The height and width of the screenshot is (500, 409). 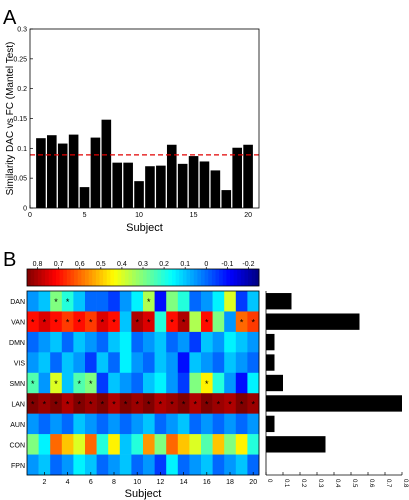 I want to click on x-tick-label: 0.4, so click(x=337, y=483).